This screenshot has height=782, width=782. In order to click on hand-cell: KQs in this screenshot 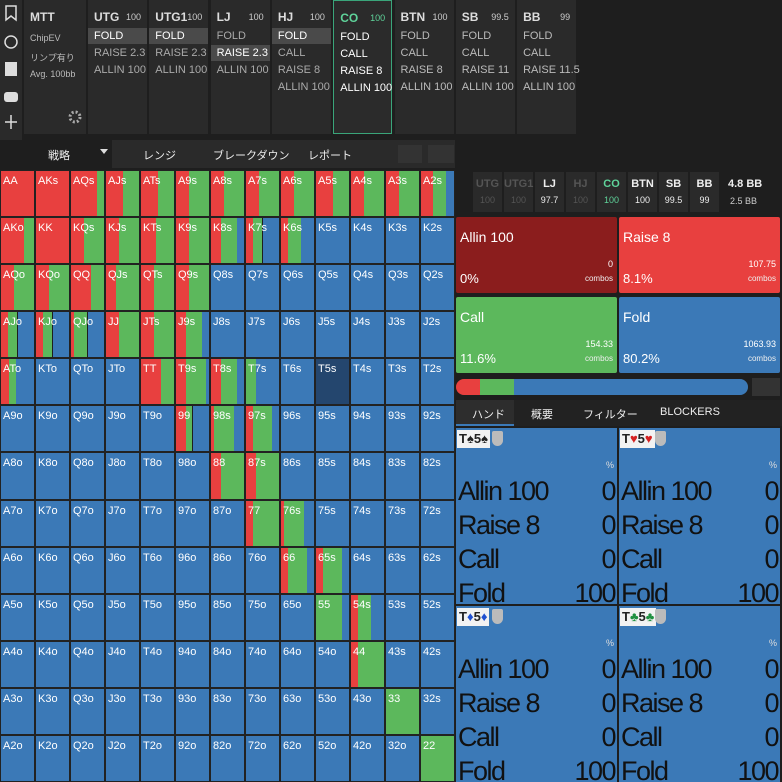, I will do `click(87, 241)`.